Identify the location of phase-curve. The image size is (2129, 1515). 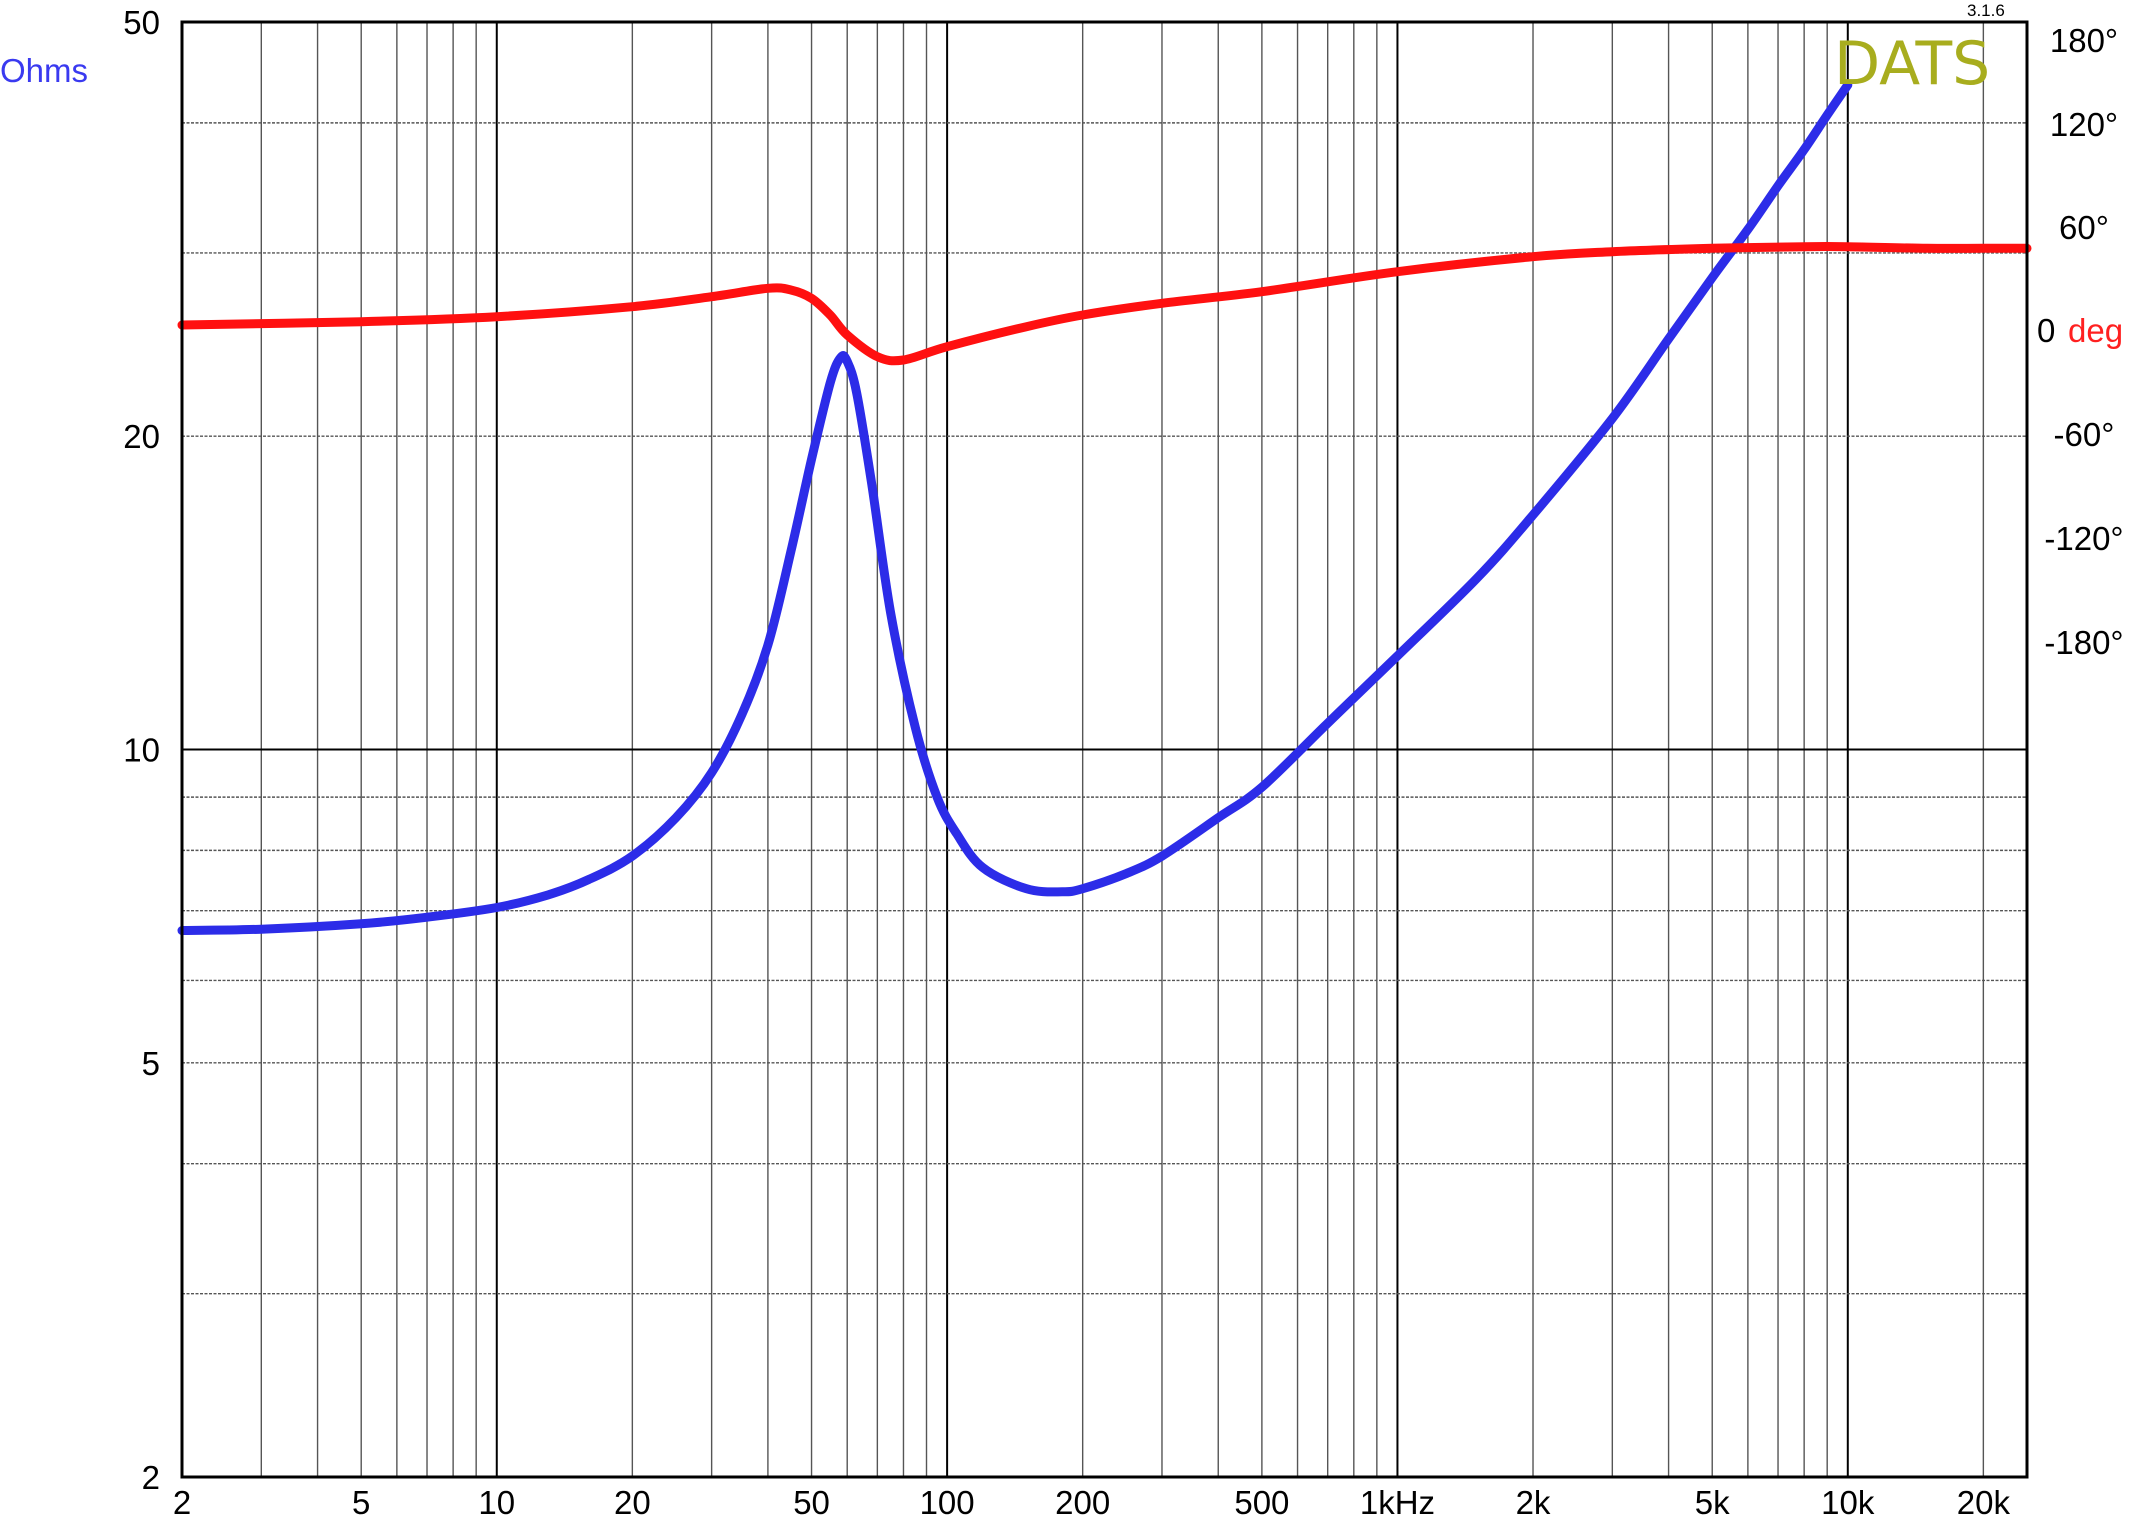
(1104, 303).